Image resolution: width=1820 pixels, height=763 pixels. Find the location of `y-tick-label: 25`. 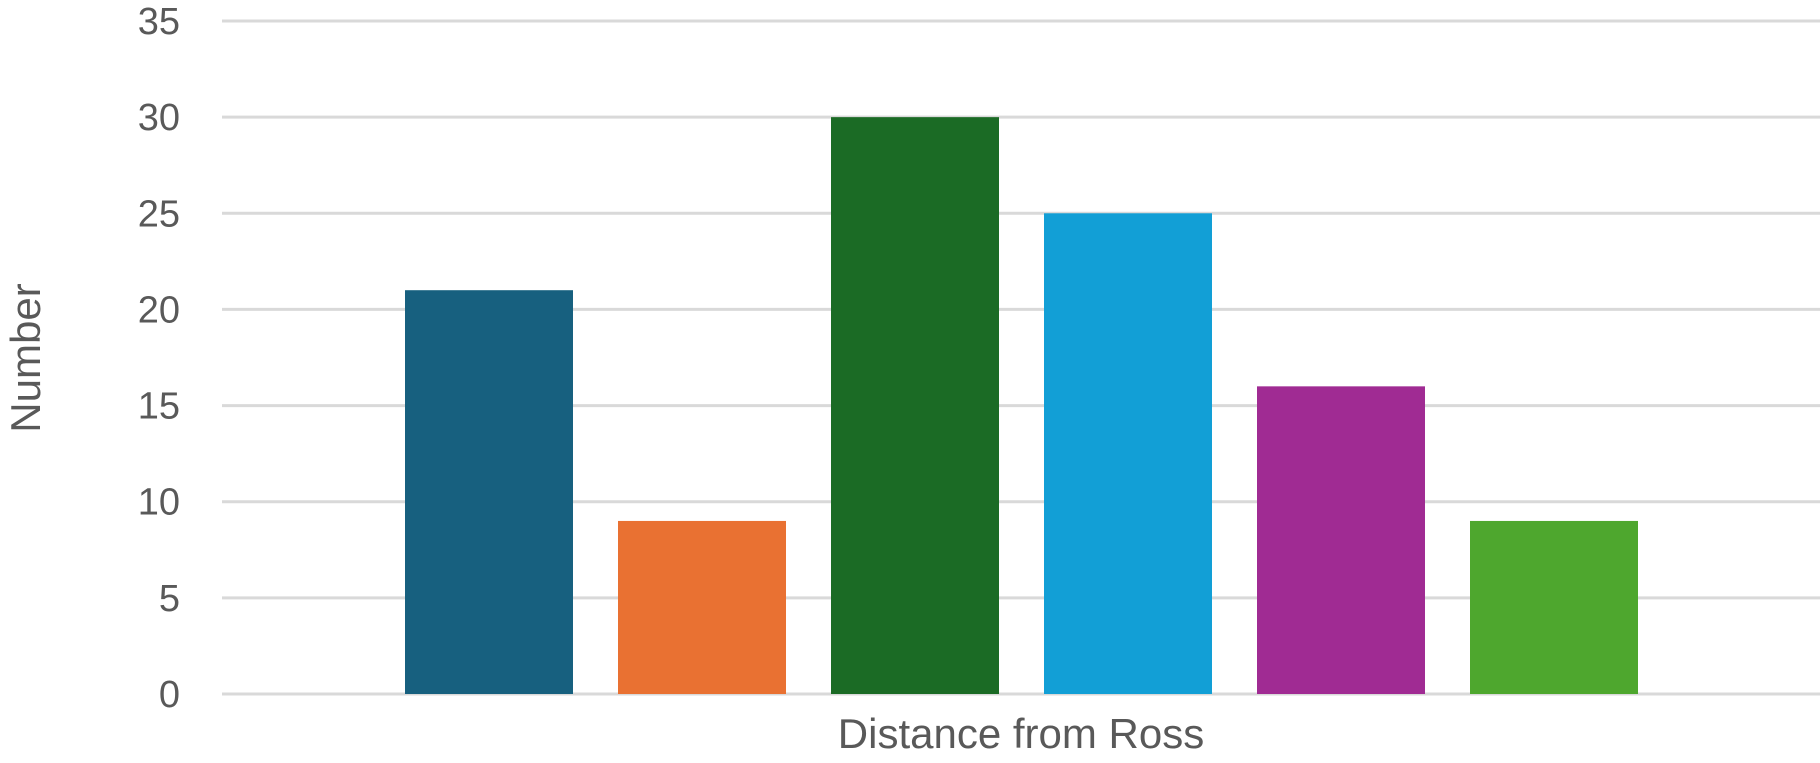

y-tick-label: 25 is located at coordinates (159, 214).